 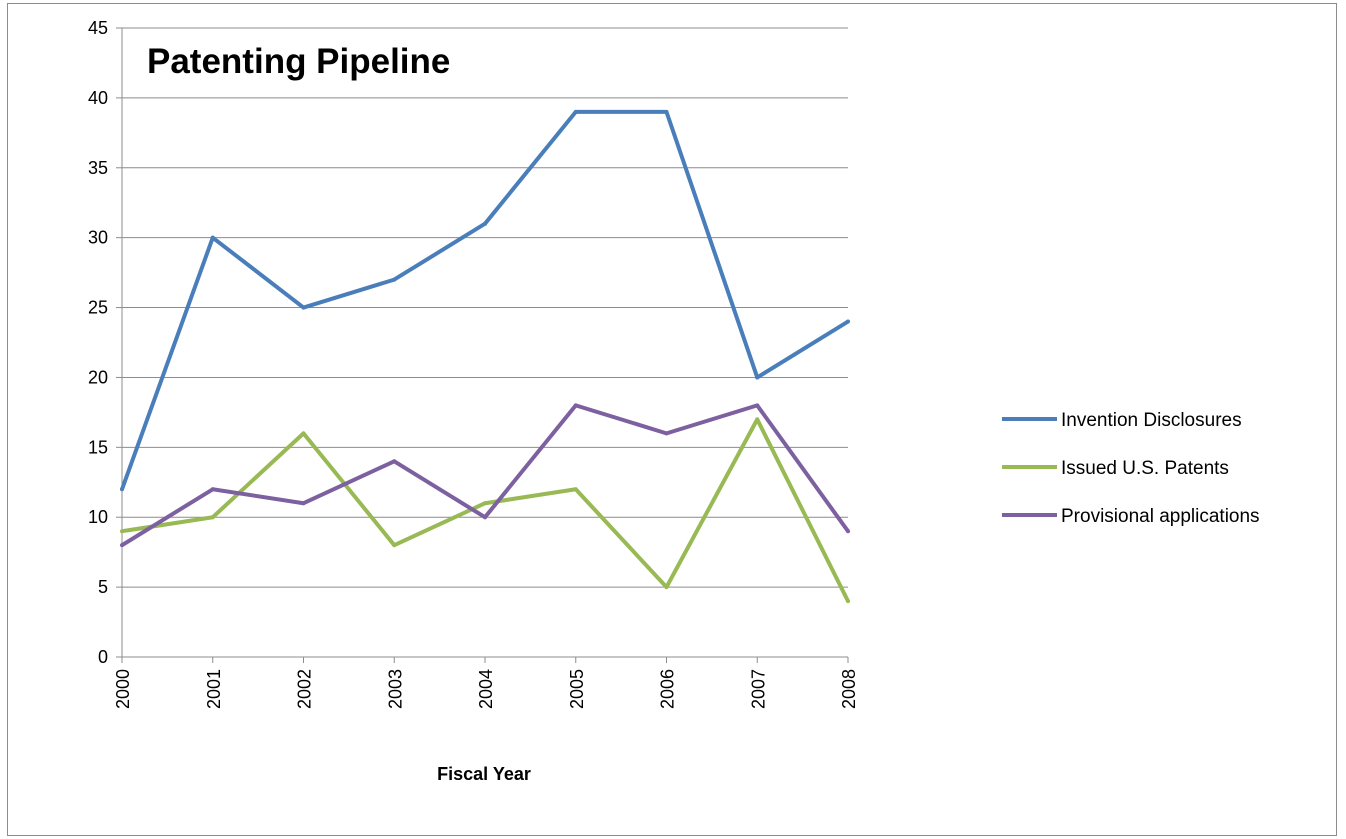 I want to click on x-tick-label: 2007, so click(x=758, y=689).